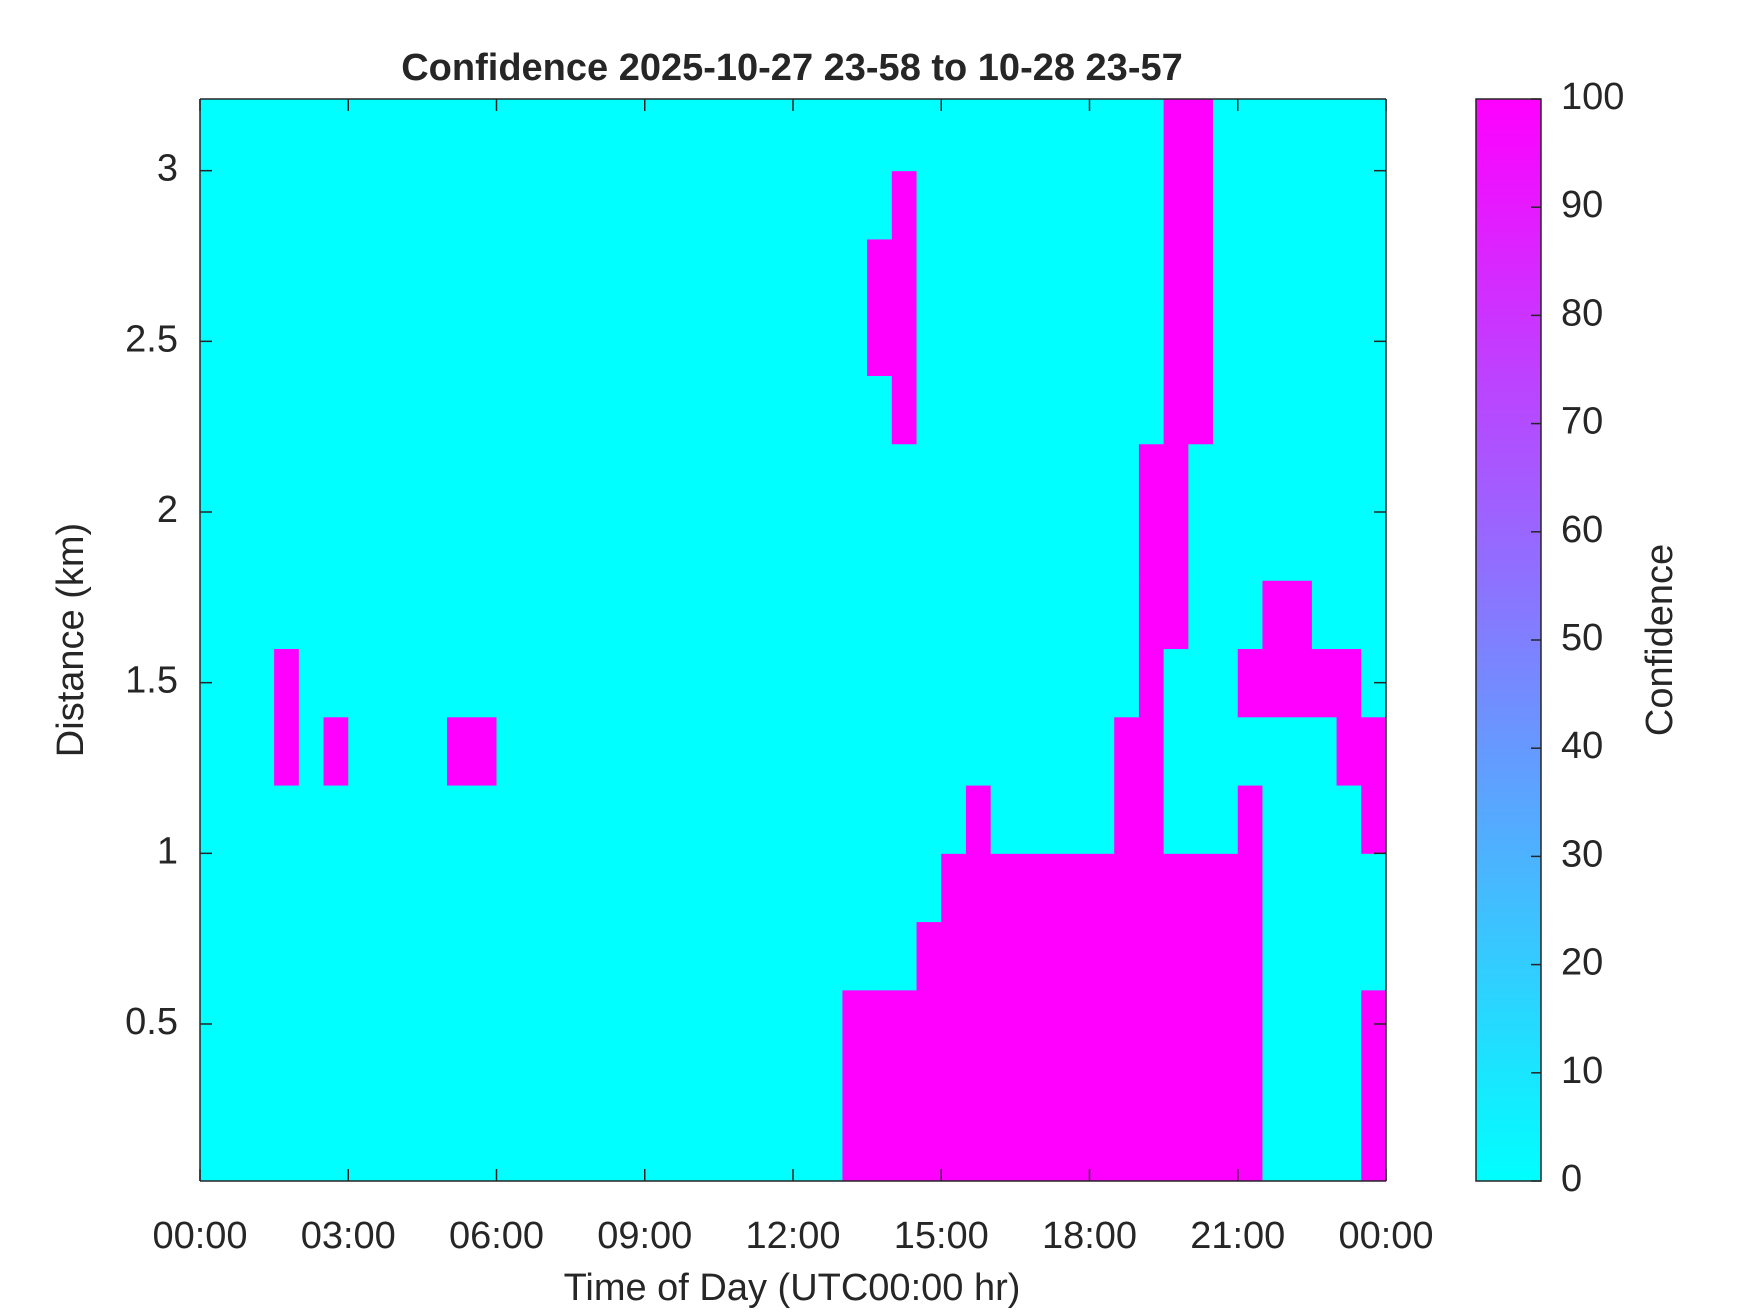 Image resolution: width=1750 pixels, height=1313 pixels. I want to click on y-tick-label: 2.5, so click(151, 339).